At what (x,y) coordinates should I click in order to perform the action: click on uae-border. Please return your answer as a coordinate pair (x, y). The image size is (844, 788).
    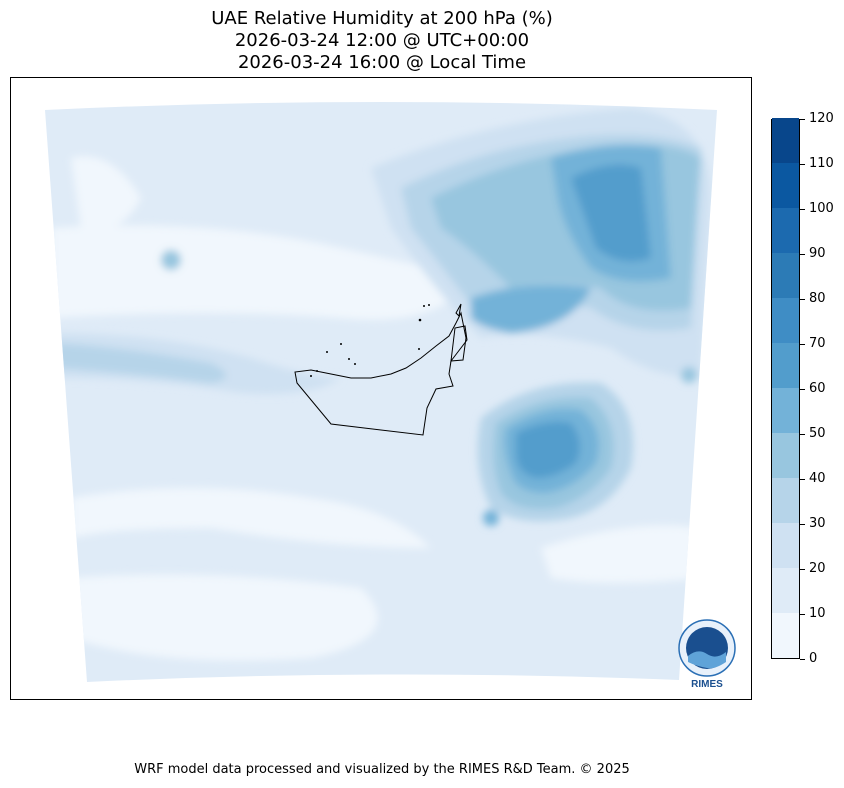
    Looking at the image, I should click on (381, 369).